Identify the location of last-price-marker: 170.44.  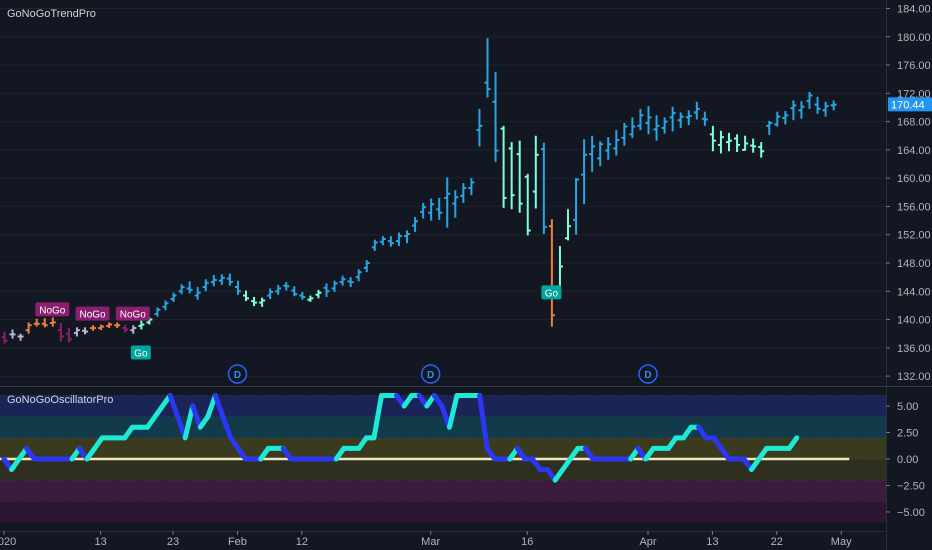
(910, 104).